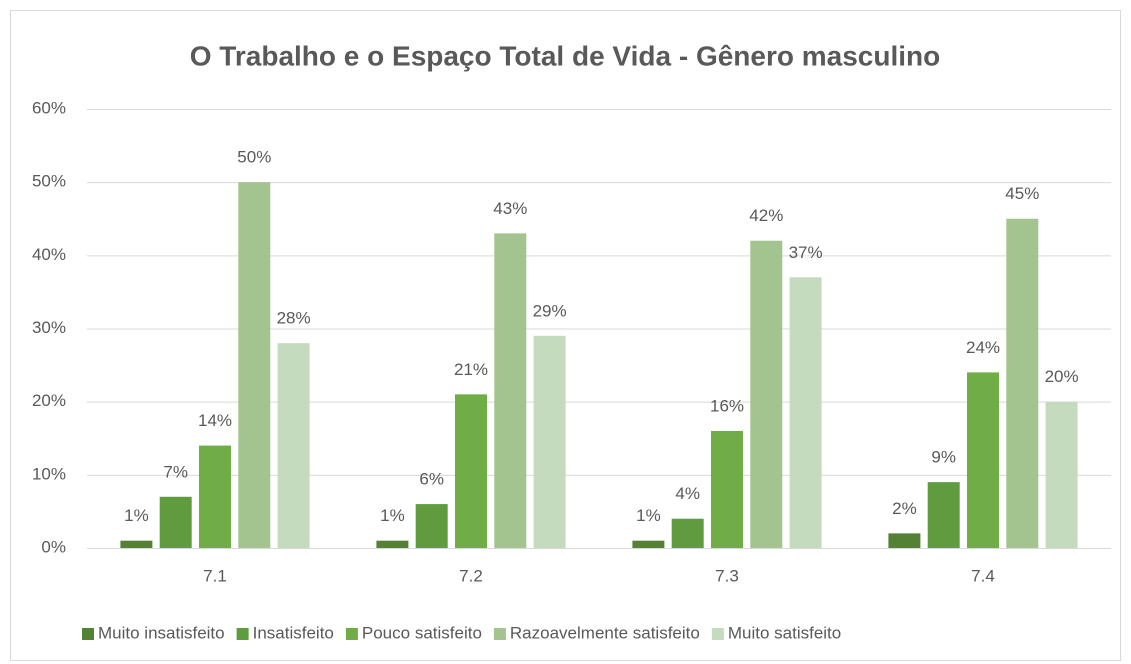 The height and width of the screenshot is (664, 1131). I want to click on data-label: 42%, so click(766, 215).